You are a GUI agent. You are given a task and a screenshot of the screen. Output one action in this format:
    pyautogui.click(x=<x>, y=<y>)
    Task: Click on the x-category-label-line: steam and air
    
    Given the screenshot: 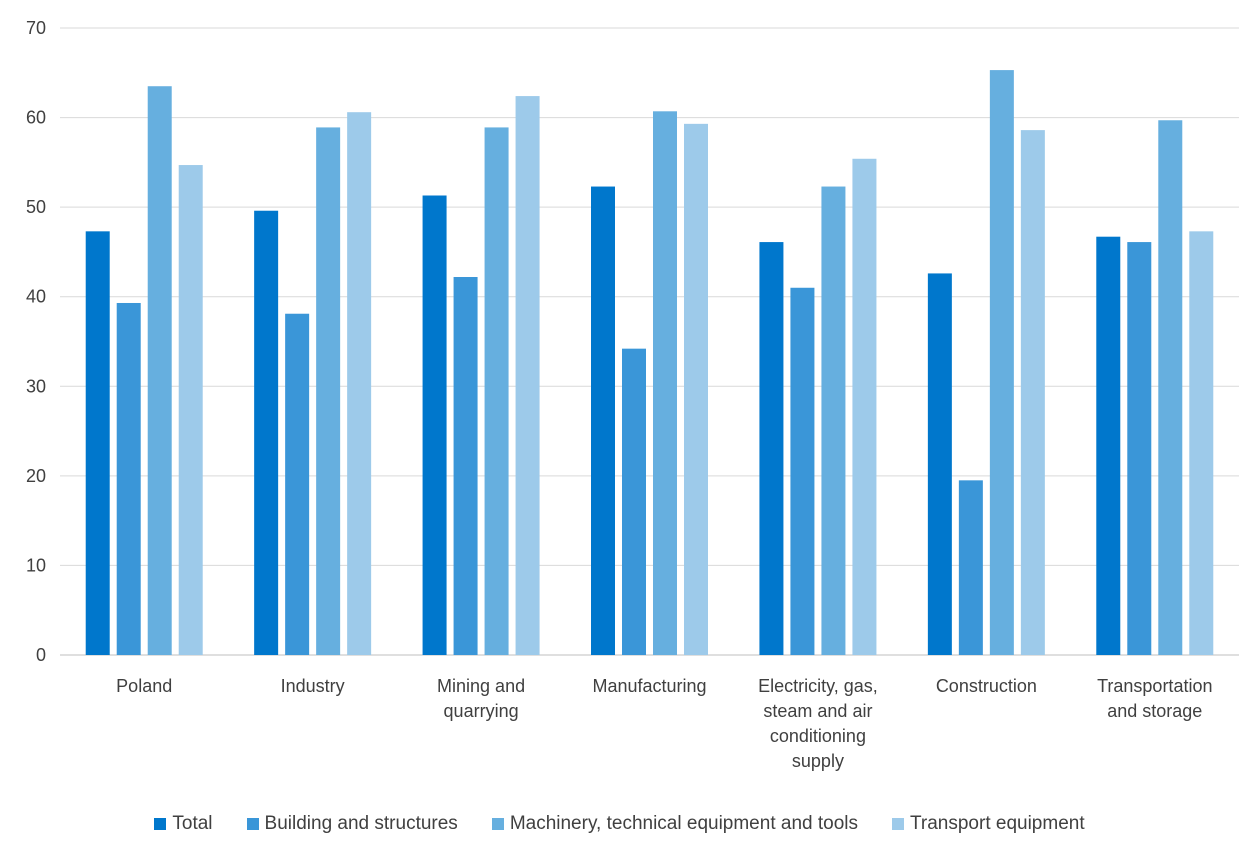 What is the action you would take?
    pyautogui.click(x=817, y=711)
    